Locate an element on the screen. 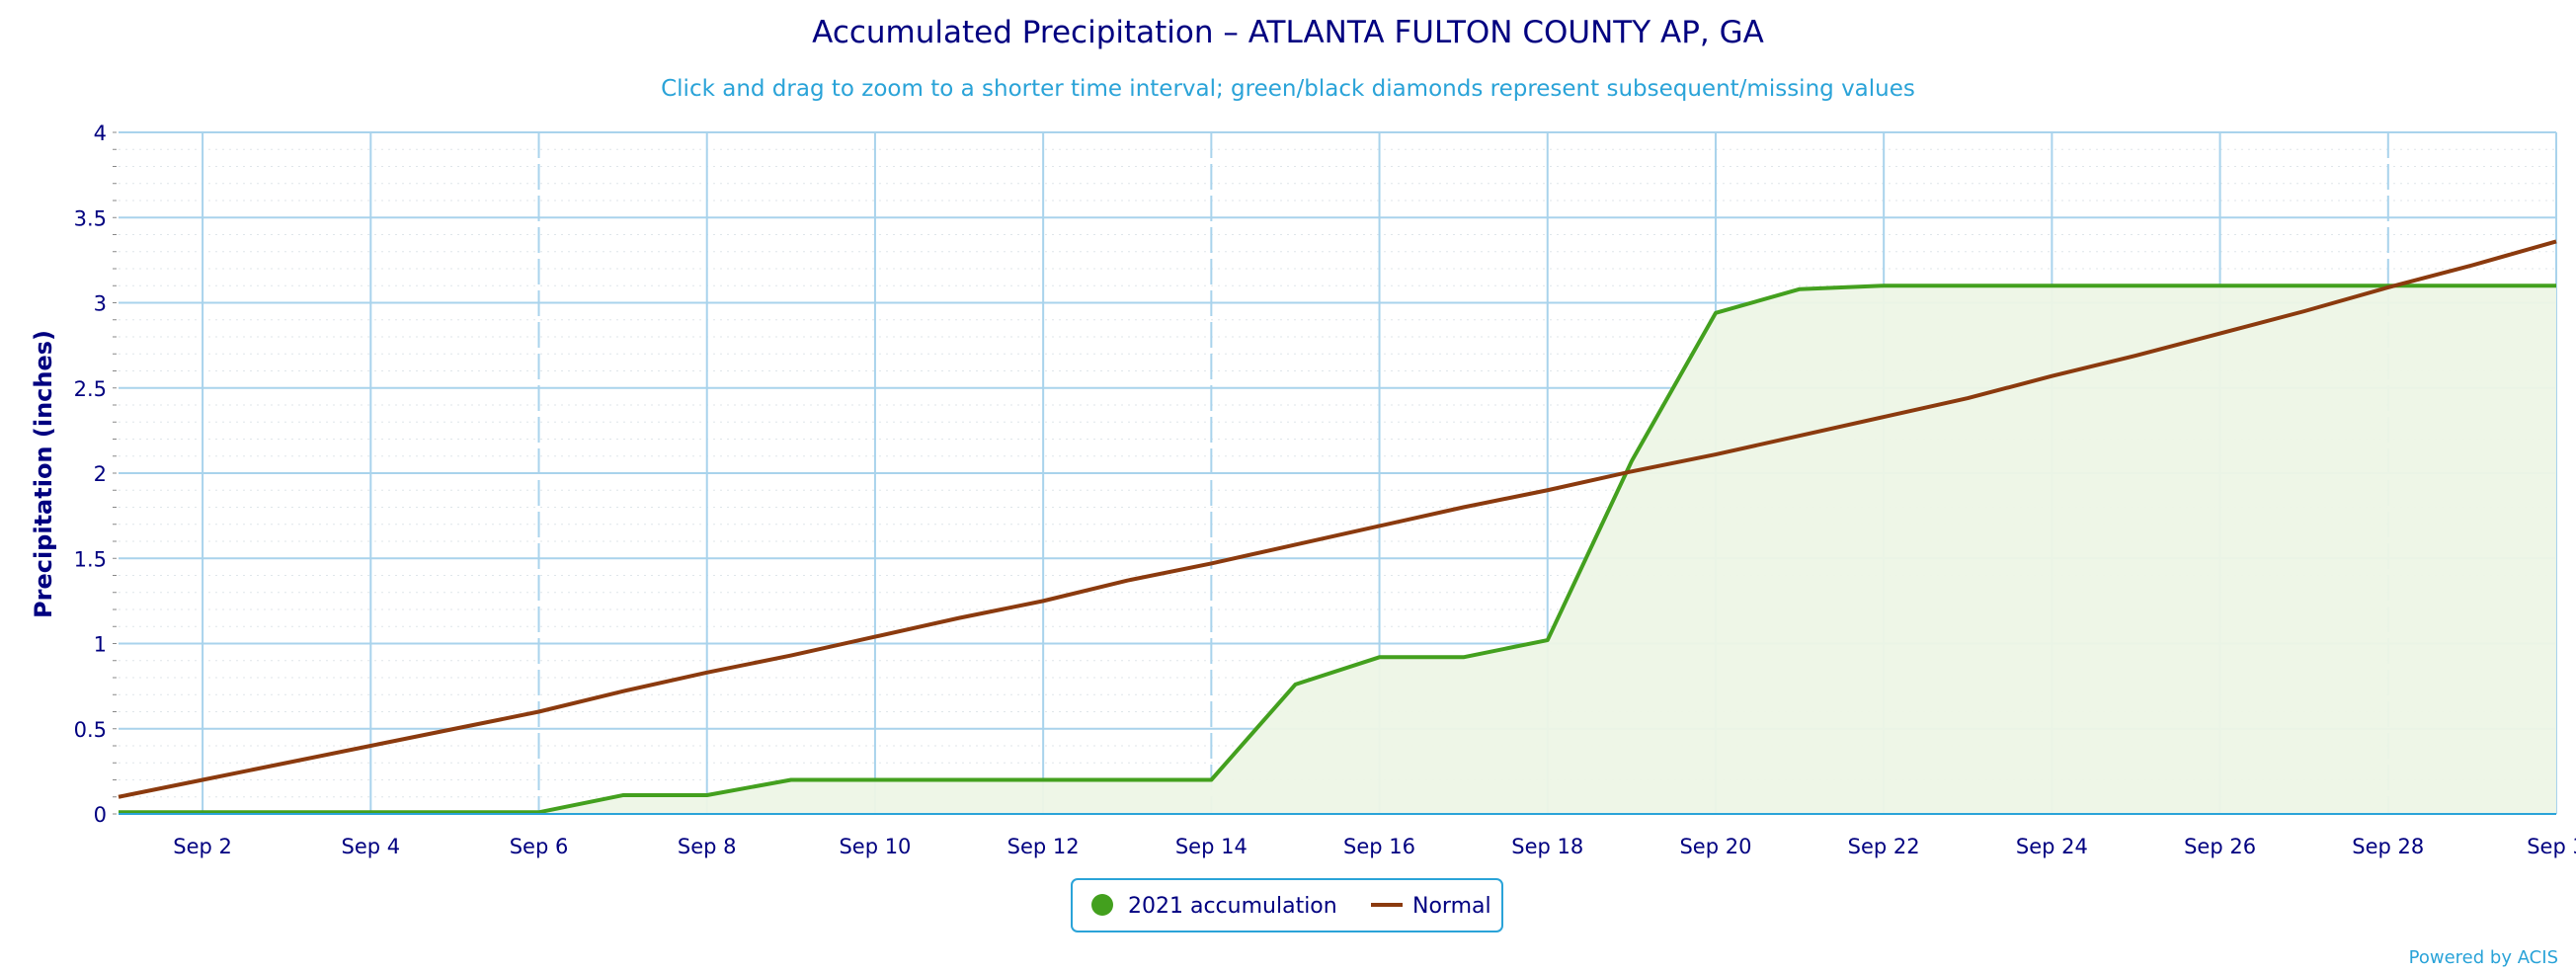 This screenshot has width=2576, height=972. x-tick-label: Sep 20 is located at coordinates (1715, 847).